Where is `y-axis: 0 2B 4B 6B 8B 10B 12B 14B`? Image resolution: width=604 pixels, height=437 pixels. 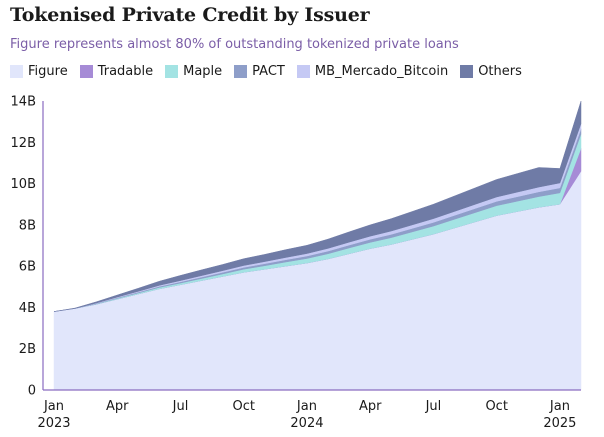
y-axis: 0 2B 4B 6B 8B 10B 12B 14B is located at coordinates (27, 247).